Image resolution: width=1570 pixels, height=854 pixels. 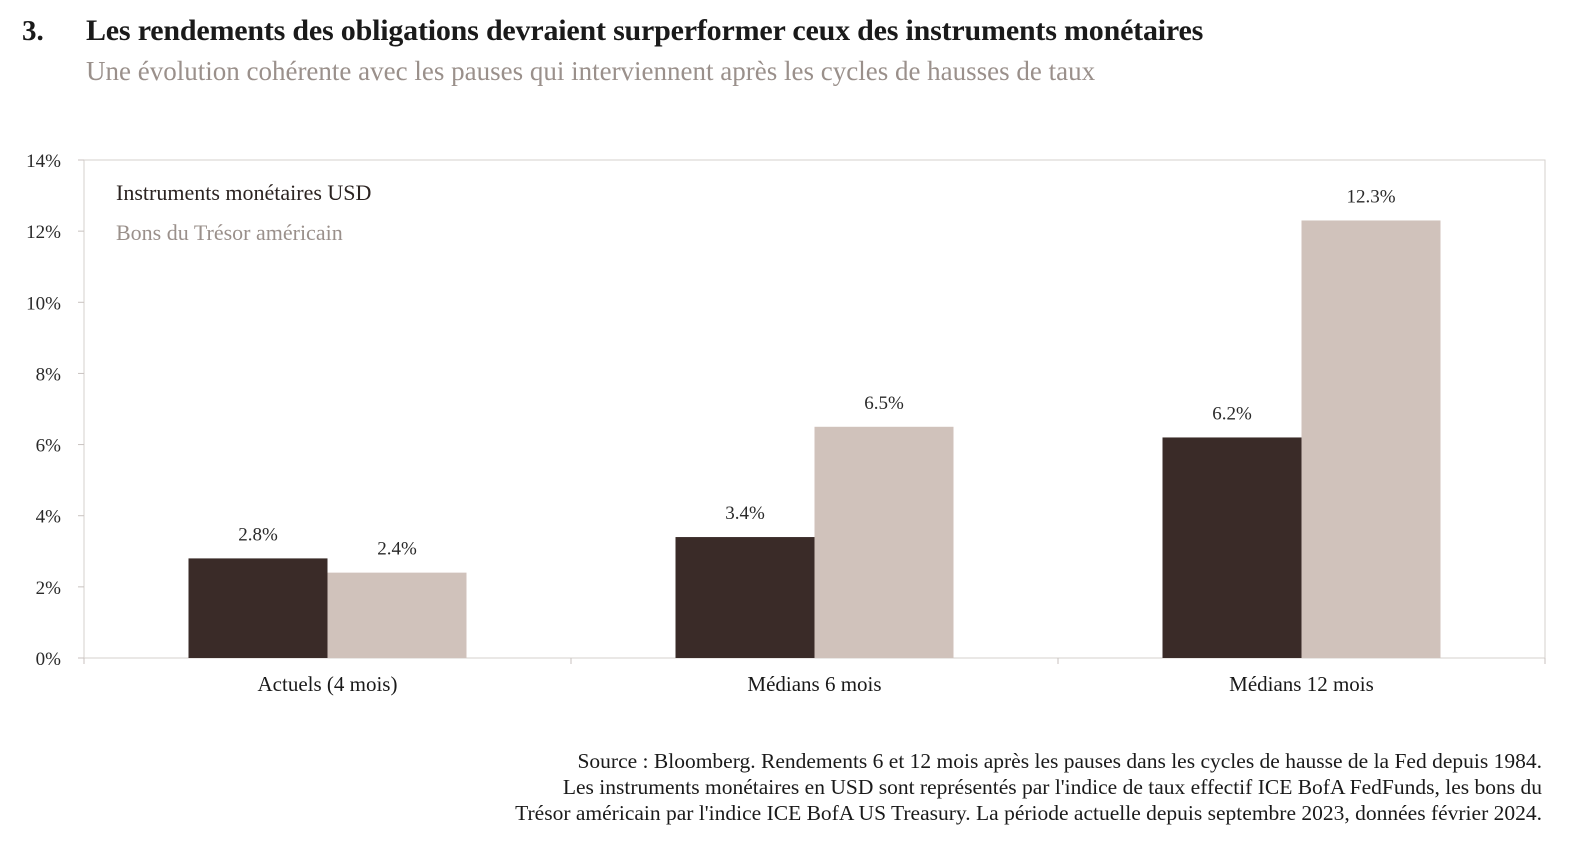 What do you see at coordinates (1370, 196) in the screenshot?
I see `bar-value-label: 12.3%` at bounding box center [1370, 196].